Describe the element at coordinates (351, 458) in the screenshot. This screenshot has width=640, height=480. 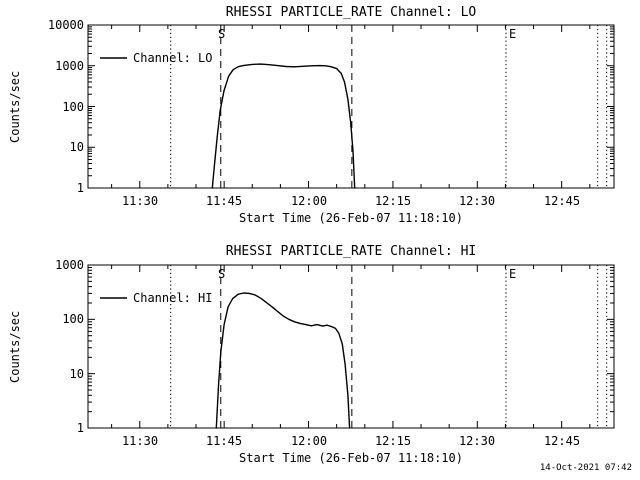
I see `chart2-x-axis-label: Start Time (26-Feb-07 11:18:10)` at that location.